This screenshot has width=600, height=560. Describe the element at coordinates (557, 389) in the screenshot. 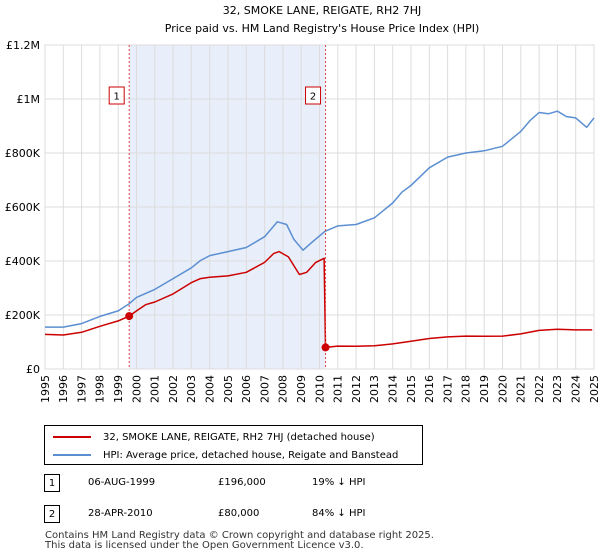

I see `x-tick-label: 2023` at that location.